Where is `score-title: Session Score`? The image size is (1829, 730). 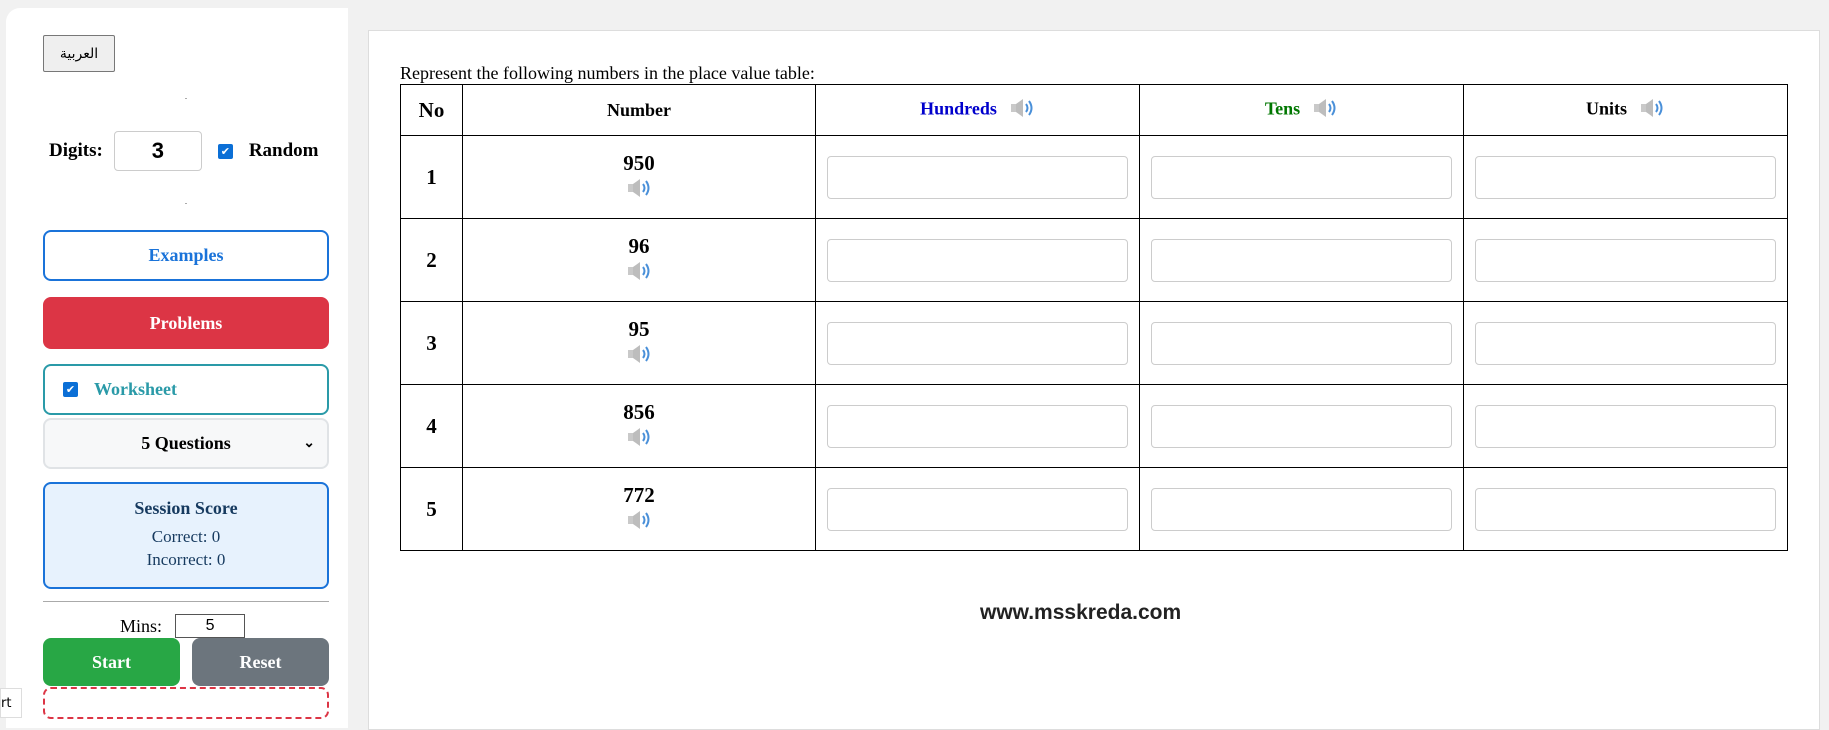
score-title: Session Score is located at coordinates (186, 508).